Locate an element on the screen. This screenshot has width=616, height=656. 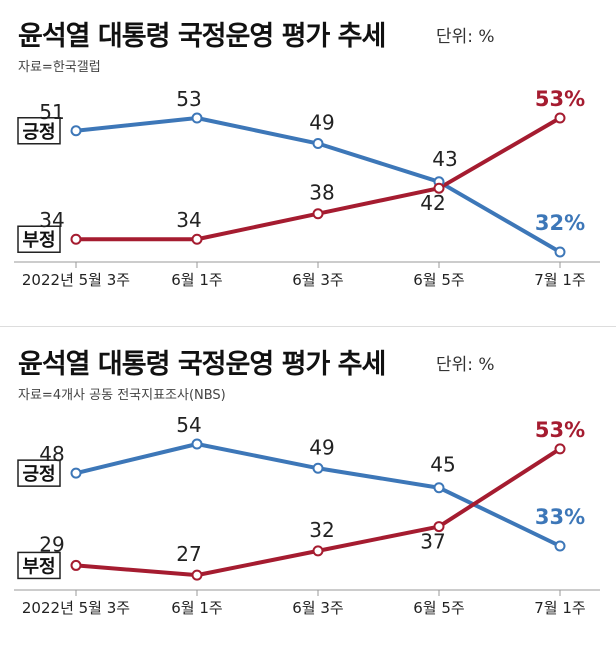
source-label: 자료=4개사 공동 전국지표조사(NBS) is located at coordinates (122, 395).